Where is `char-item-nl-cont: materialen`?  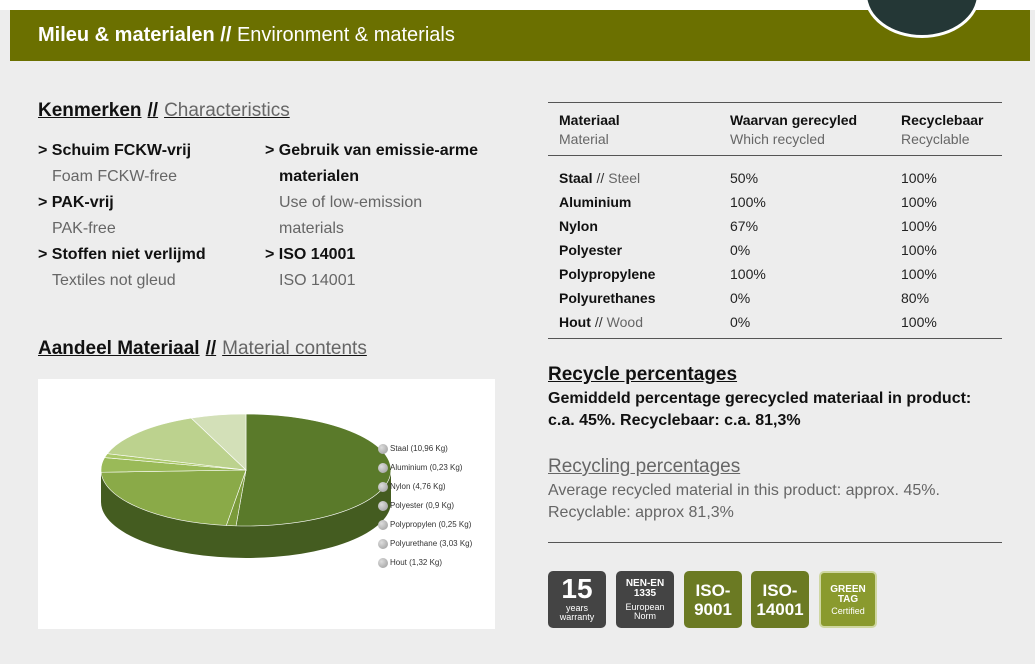 char-item-nl-cont: materialen is located at coordinates (319, 176).